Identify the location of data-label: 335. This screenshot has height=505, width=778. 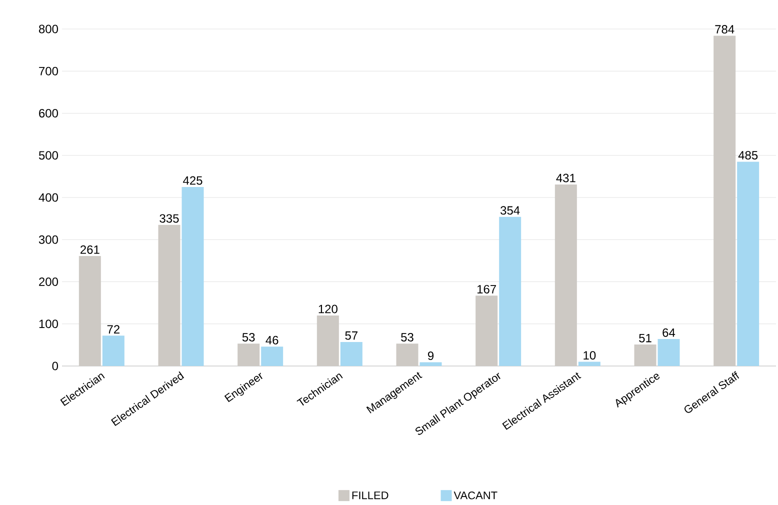
(169, 218).